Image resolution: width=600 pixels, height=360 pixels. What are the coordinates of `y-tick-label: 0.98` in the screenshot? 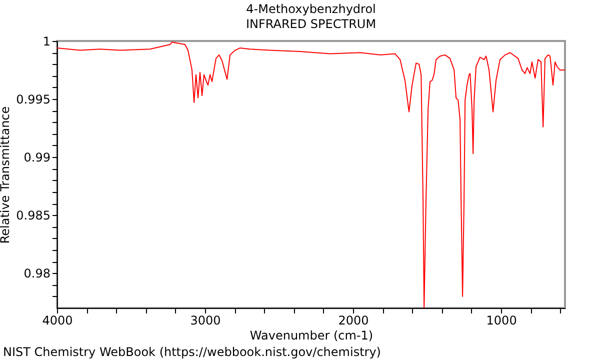 It's located at (37, 273).